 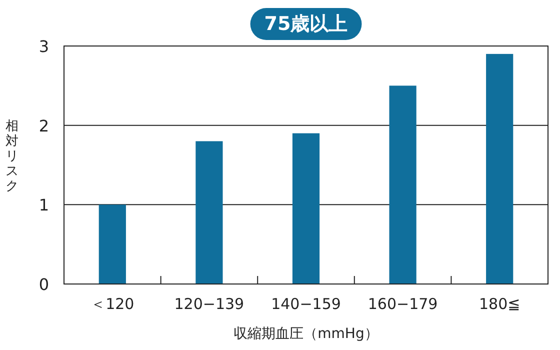 I want to click on y-axis-title: 相対リスク, so click(x=12, y=156).